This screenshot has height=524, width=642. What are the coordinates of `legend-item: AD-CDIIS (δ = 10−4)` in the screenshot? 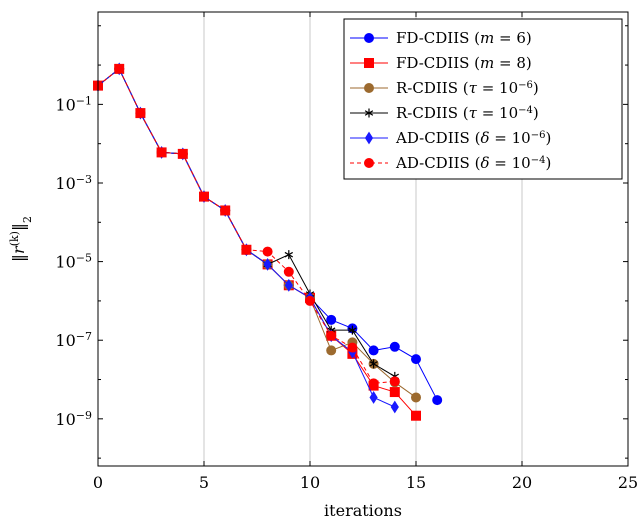 It's located at (450, 163).